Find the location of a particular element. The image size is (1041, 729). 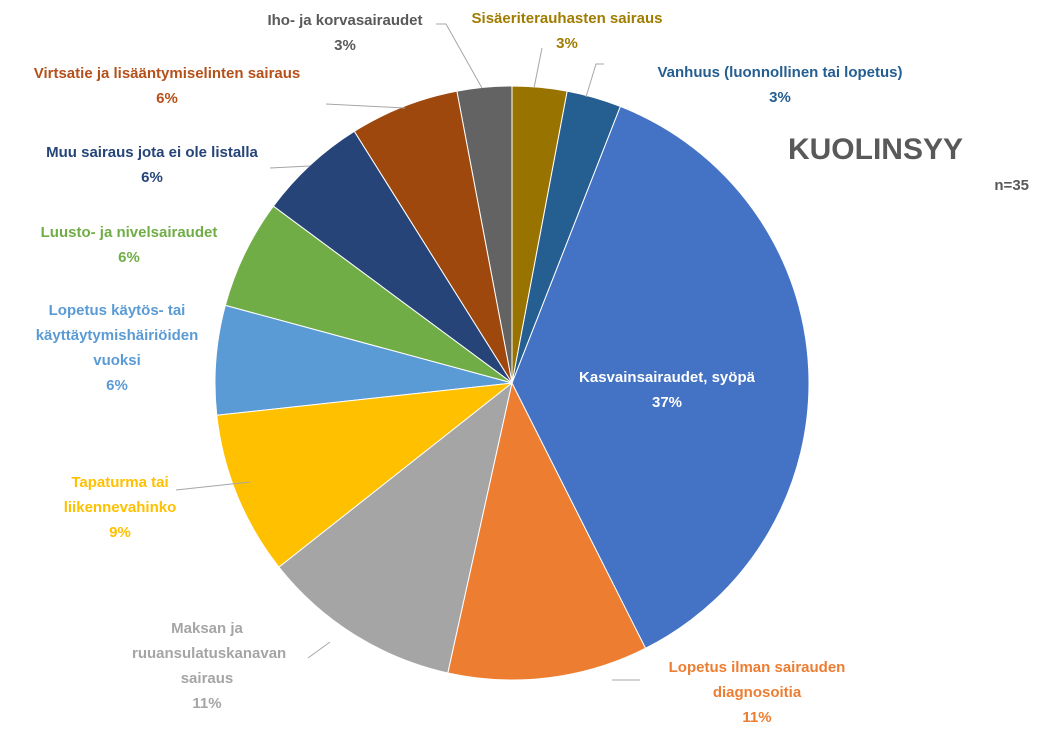

slice-label: Muu sairaus jota ei ole listalla 6% is located at coordinates (152, 165).